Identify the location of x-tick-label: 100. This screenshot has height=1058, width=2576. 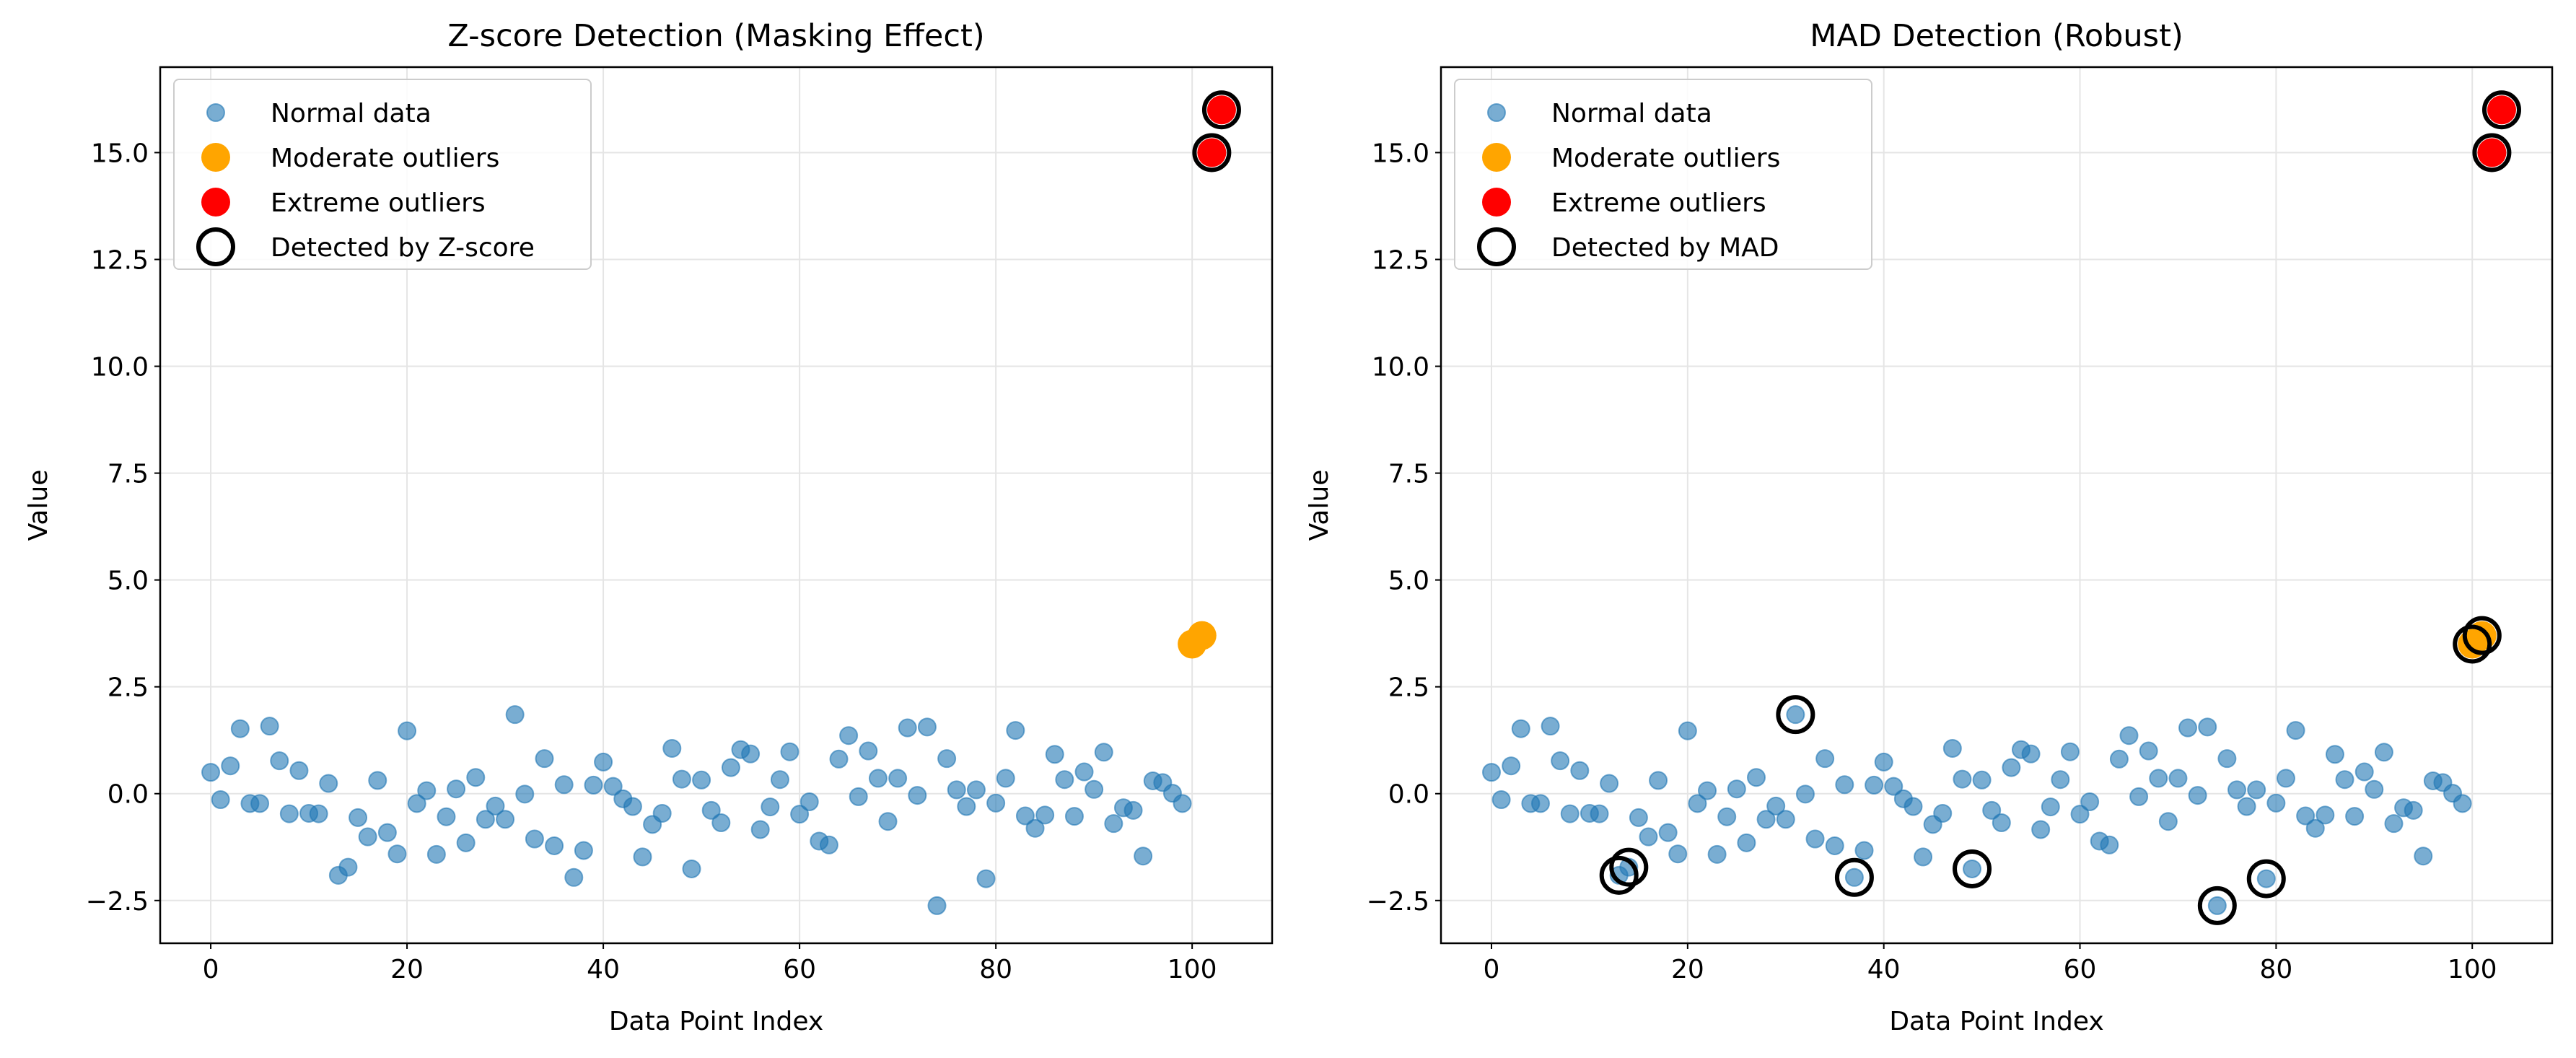
(1192, 969).